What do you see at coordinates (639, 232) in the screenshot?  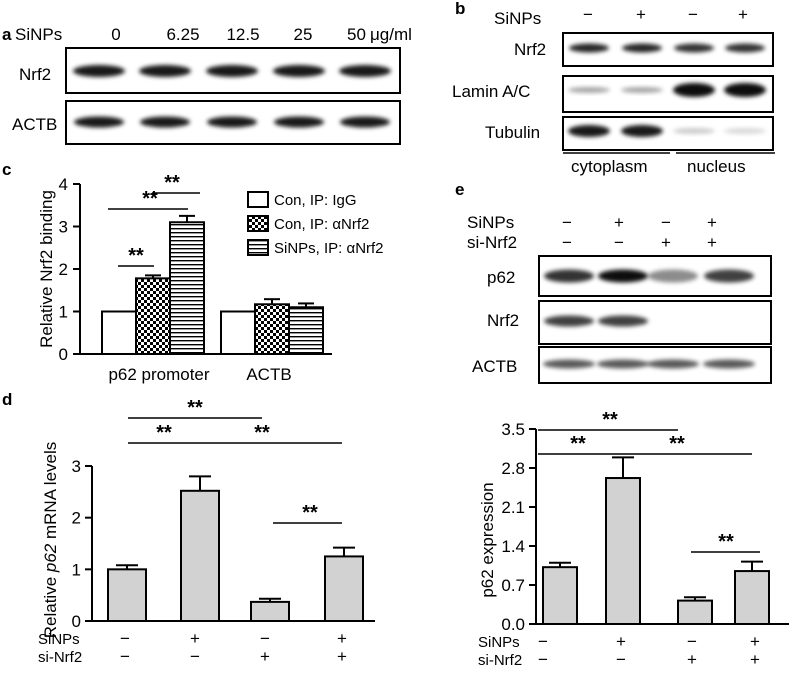 I see `panel-e-signs: − + − +− − + +` at bounding box center [639, 232].